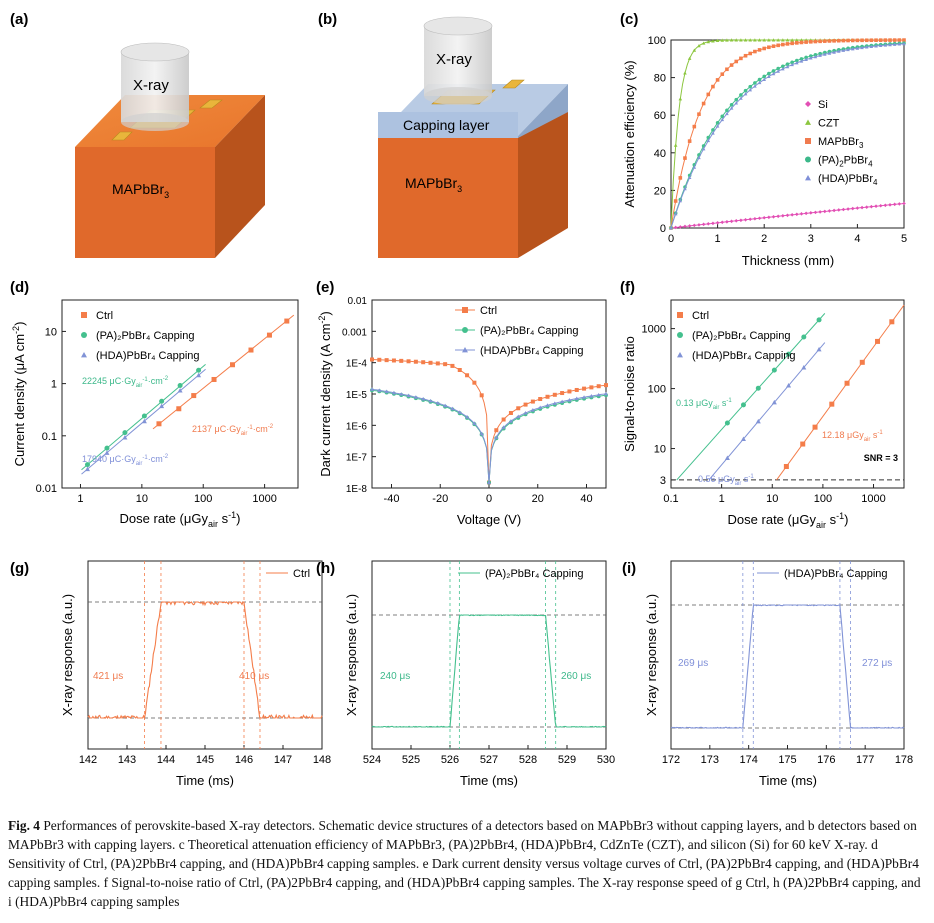  What do you see at coordinates (166, 760) in the screenshot?
I see `xtick-label: 144` at bounding box center [166, 760].